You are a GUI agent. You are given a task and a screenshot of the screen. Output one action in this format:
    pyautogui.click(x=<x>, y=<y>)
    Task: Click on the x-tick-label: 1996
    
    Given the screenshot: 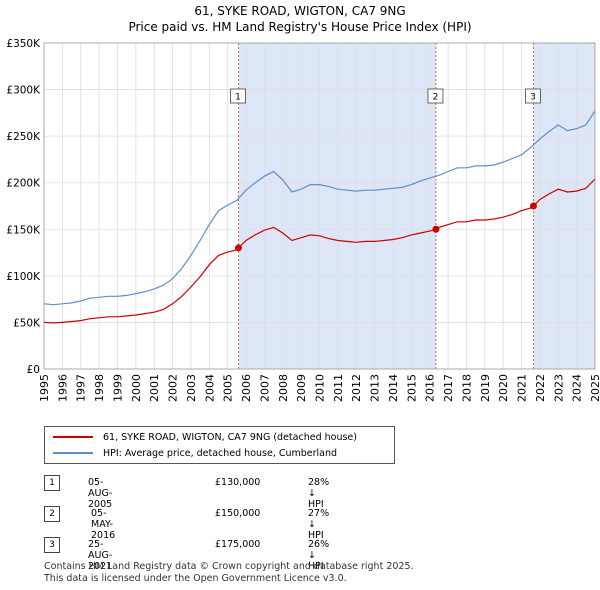 What is the action you would take?
    pyautogui.click(x=62, y=388)
    